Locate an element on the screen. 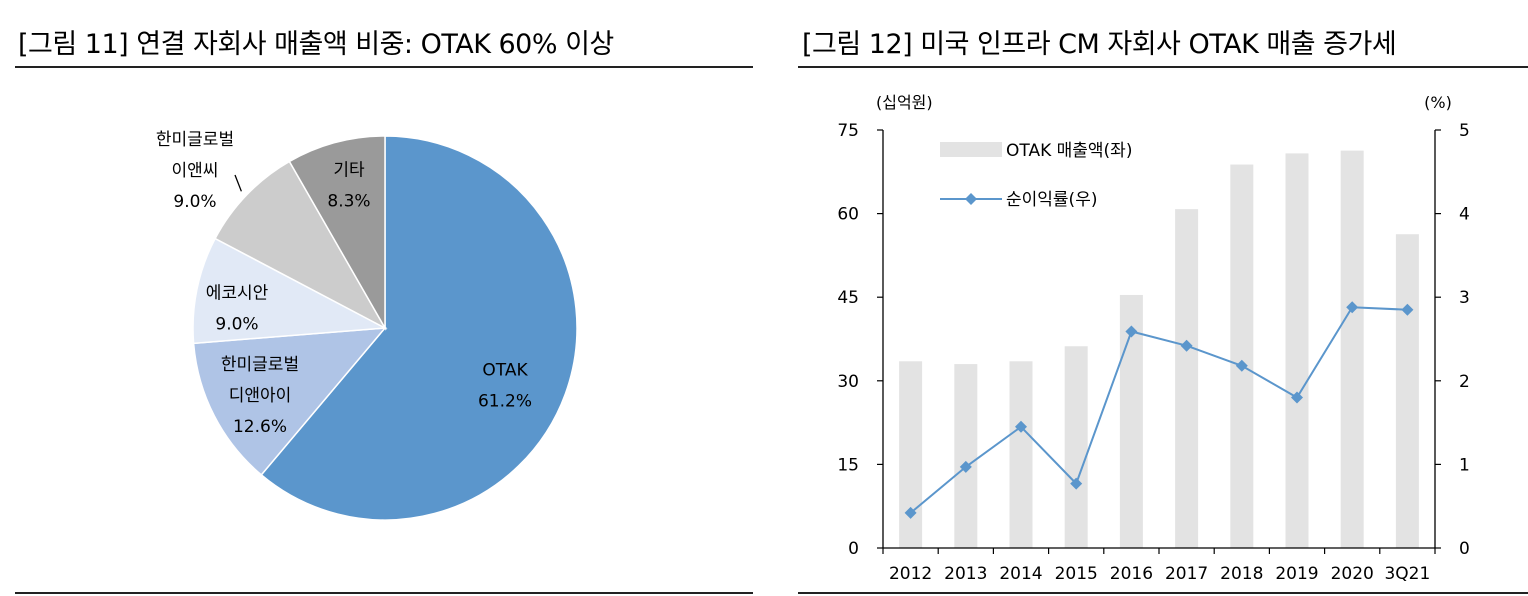  x-tick-label: 2017 is located at coordinates (1186, 574).